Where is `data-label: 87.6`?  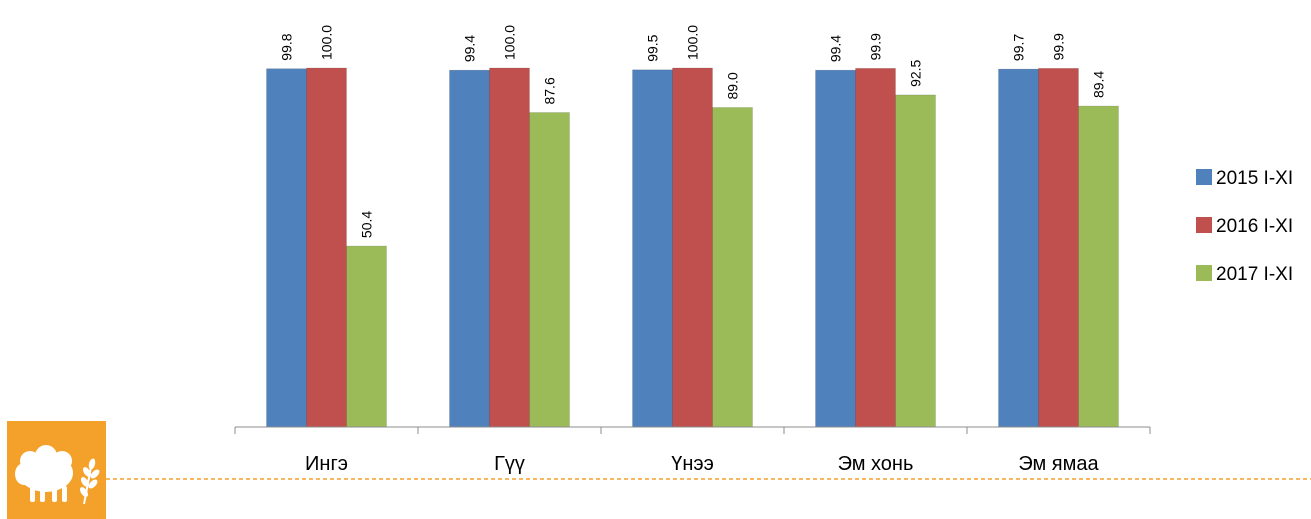 data-label: 87.6 is located at coordinates (550, 90).